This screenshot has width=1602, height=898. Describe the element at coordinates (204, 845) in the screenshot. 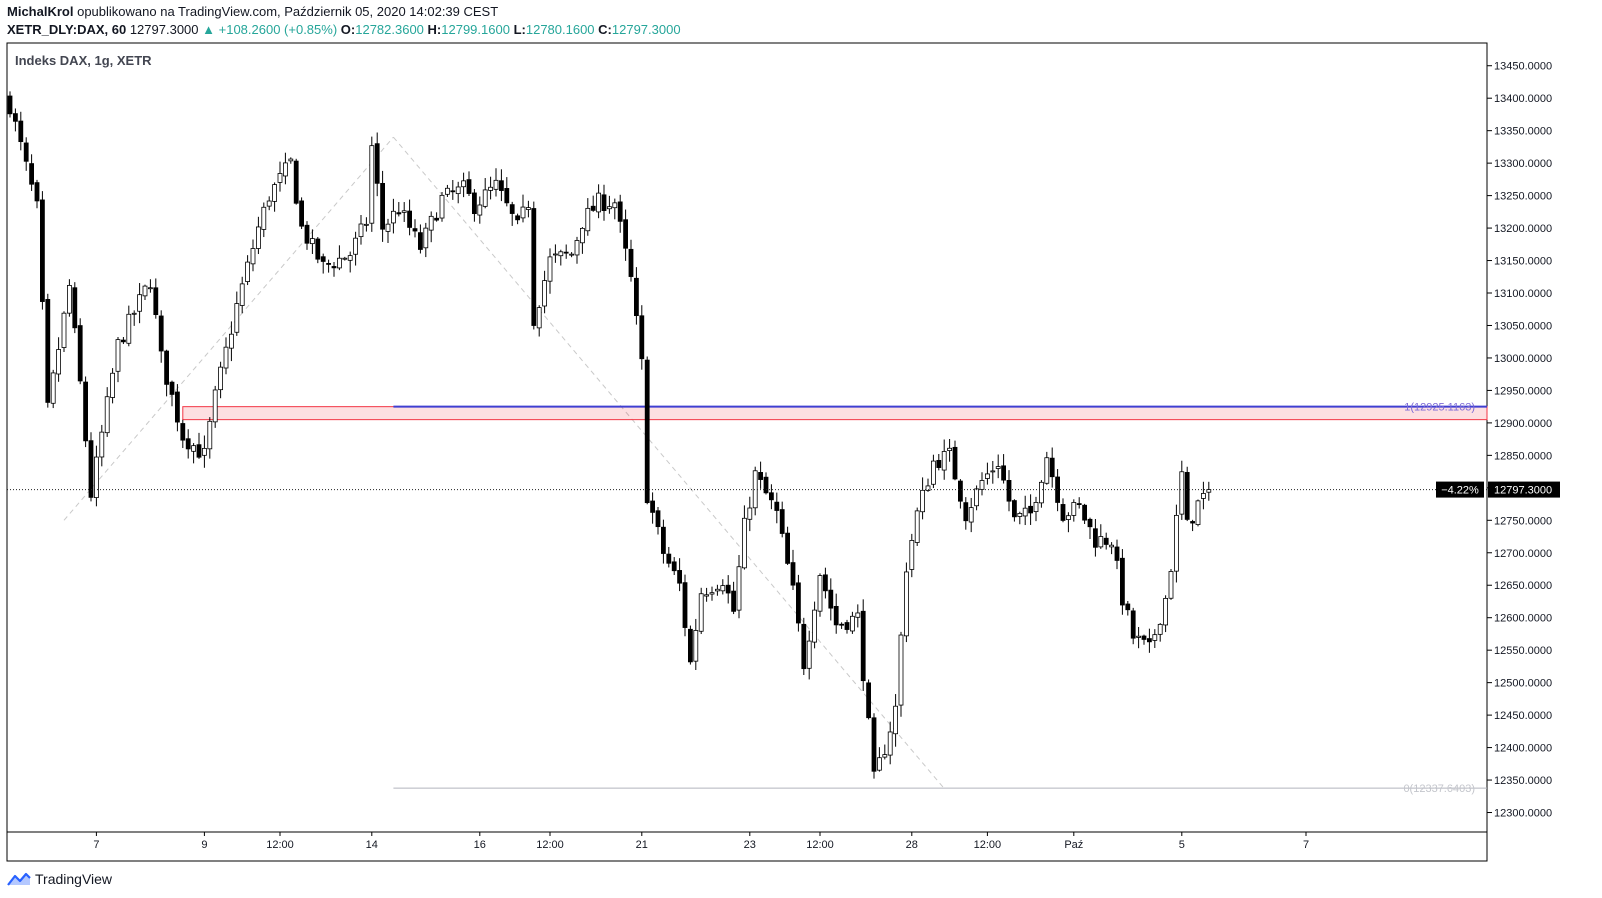

I see `x-tick-label: 9` at that location.